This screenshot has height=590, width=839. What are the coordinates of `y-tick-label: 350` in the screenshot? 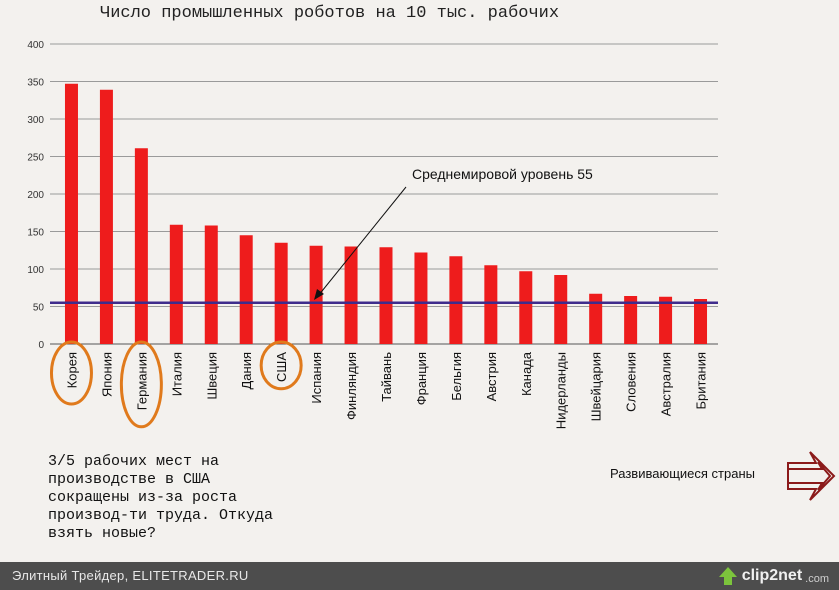 It's located at (35, 83).